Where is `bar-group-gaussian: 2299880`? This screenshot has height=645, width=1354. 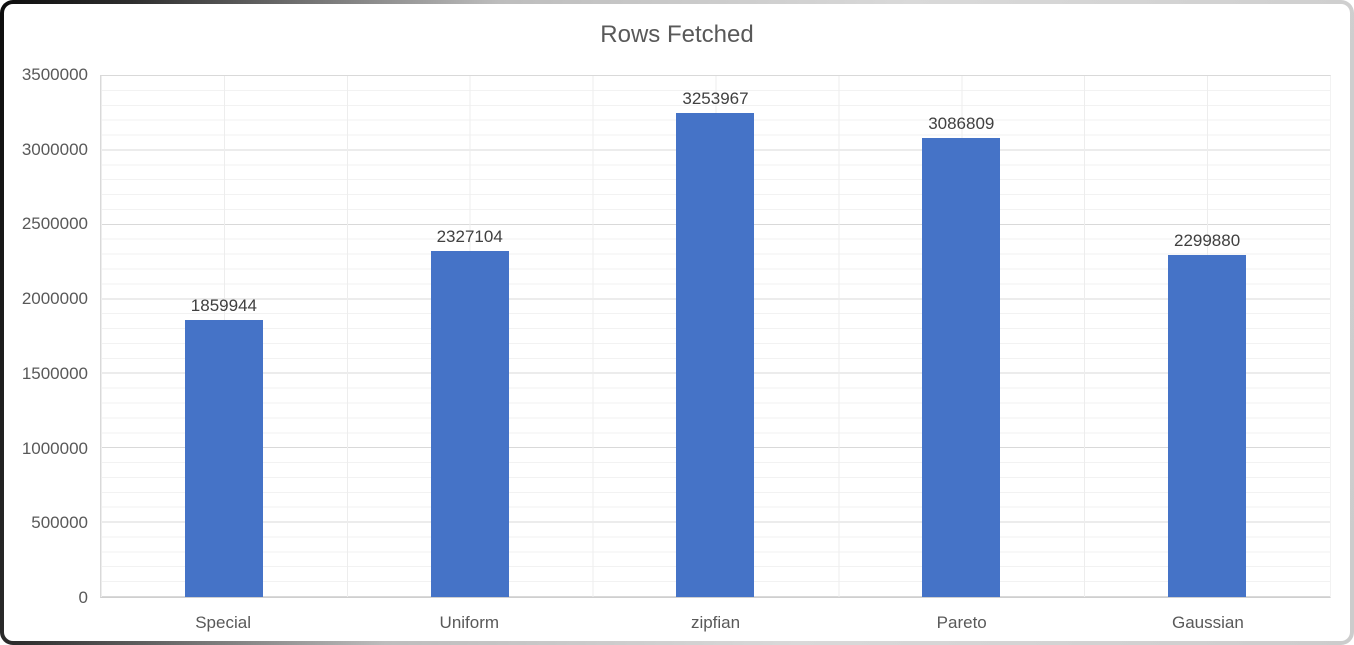 bar-group-gaussian: 2299880 is located at coordinates (1207, 336).